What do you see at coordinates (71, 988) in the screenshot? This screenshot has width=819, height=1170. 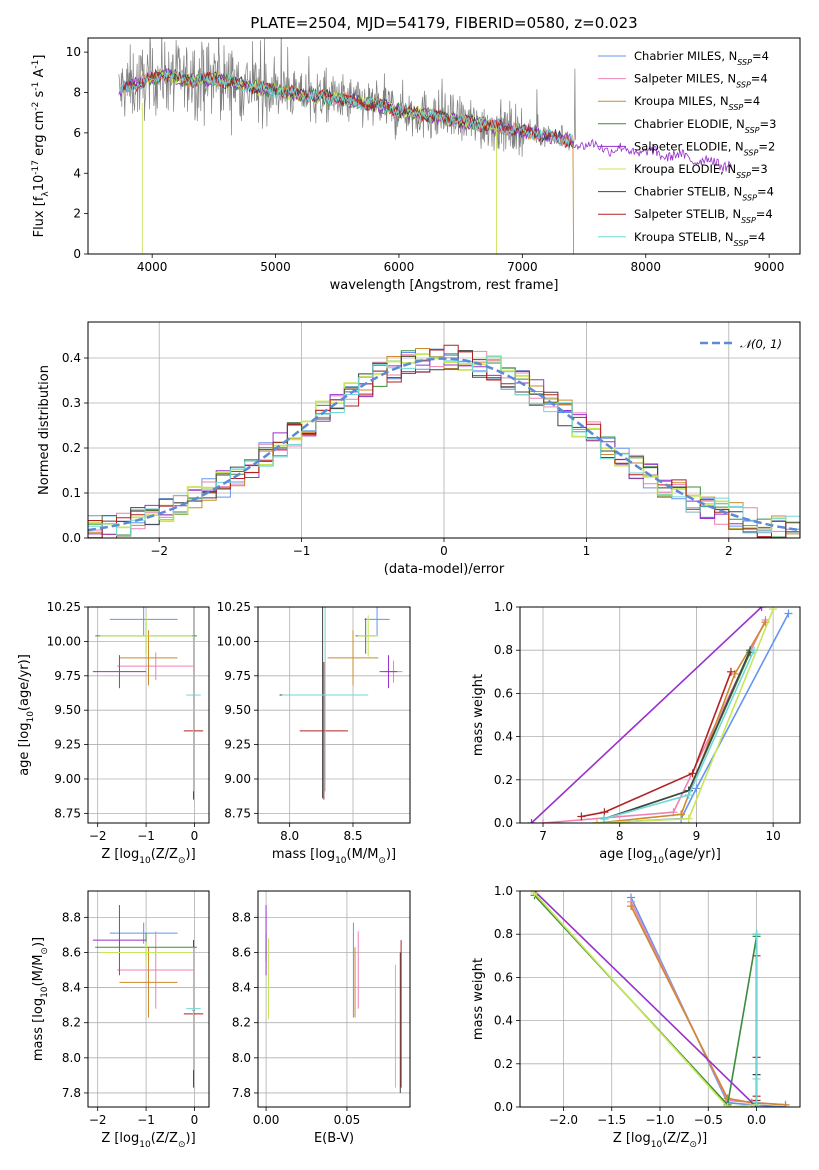 I see `y-tick-label: 8.4` at bounding box center [71, 988].